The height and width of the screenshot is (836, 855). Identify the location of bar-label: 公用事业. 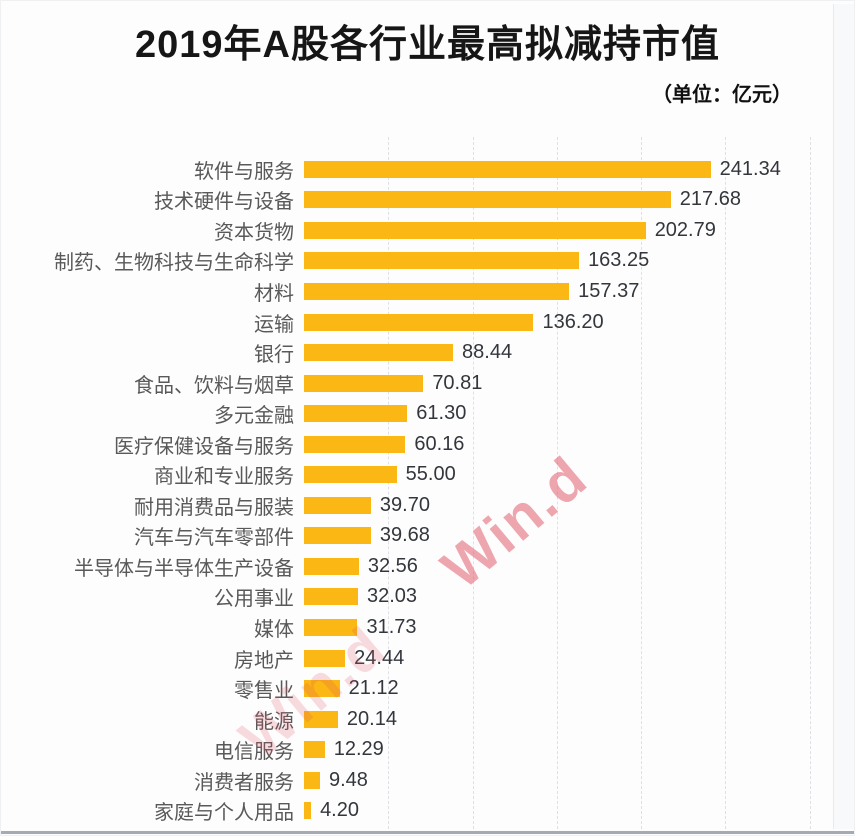
(254, 599).